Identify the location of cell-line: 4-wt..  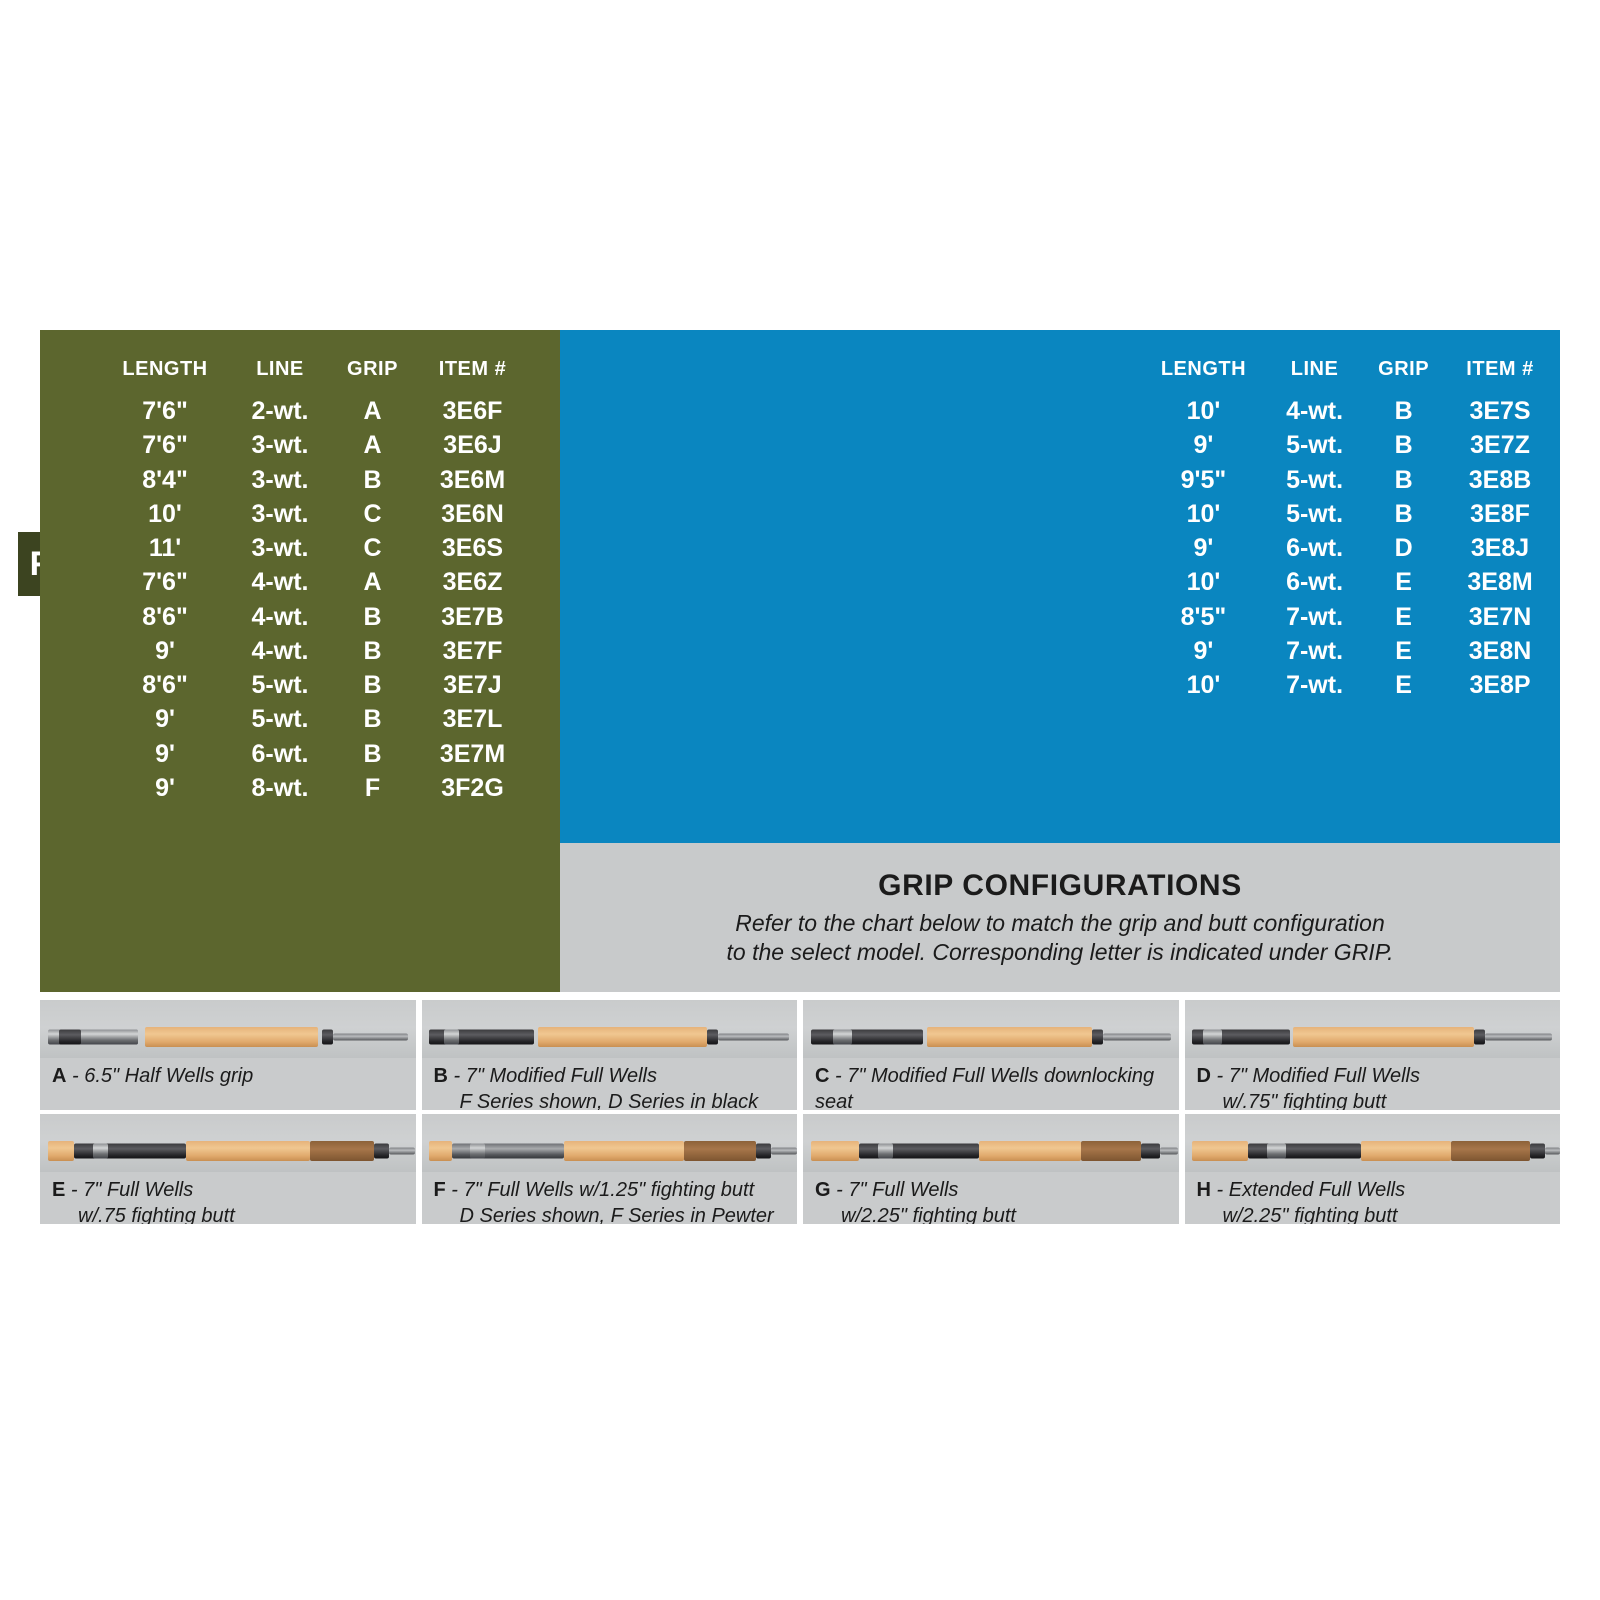
(280, 616).